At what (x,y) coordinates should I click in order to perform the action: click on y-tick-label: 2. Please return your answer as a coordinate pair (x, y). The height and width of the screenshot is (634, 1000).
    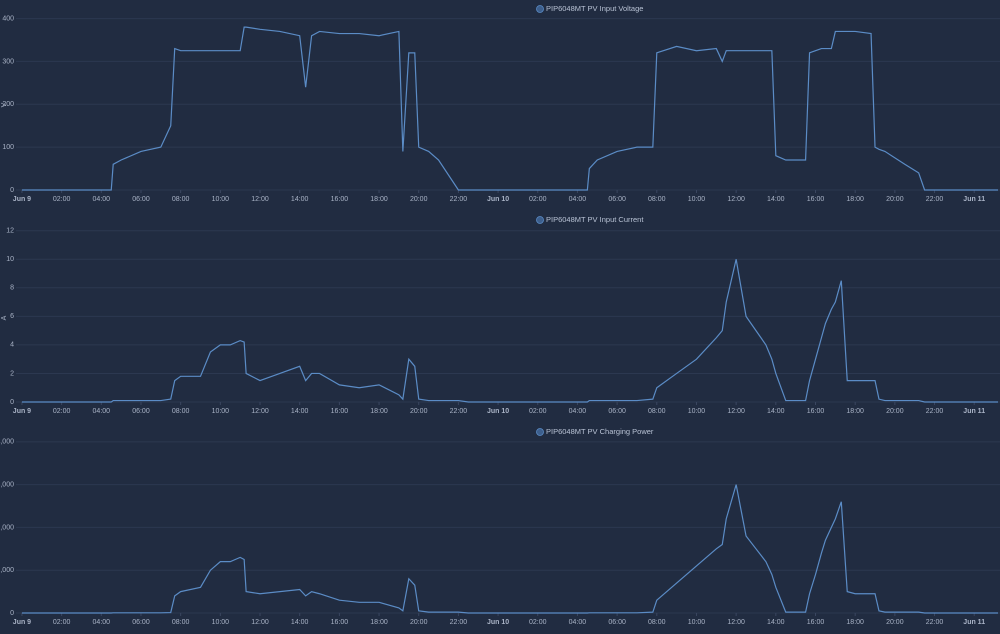
    Looking at the image, I should click on (12, 373).